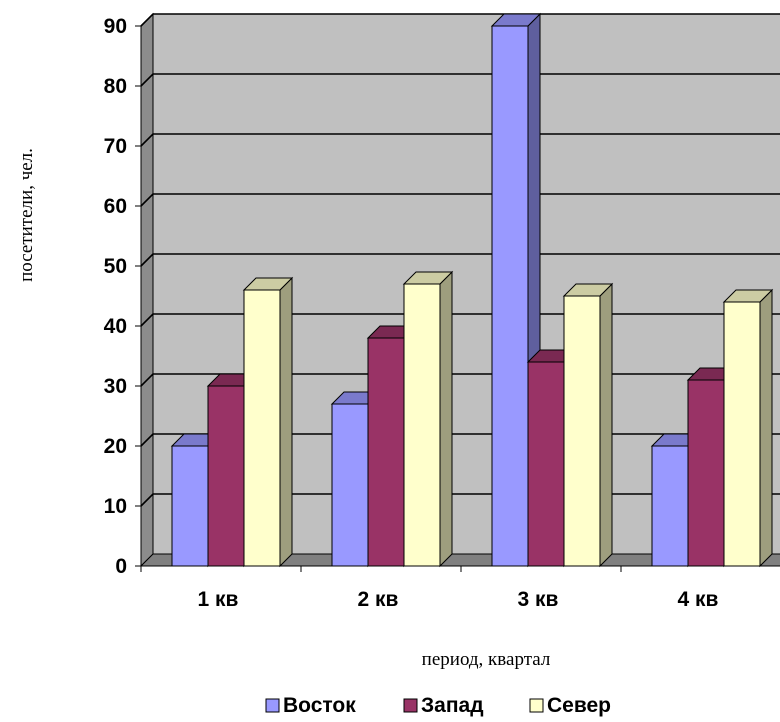 Image resolution: width=780 pixels, height=722 pixels. I want to click on y-tick-label: 80, so click(115, 86).